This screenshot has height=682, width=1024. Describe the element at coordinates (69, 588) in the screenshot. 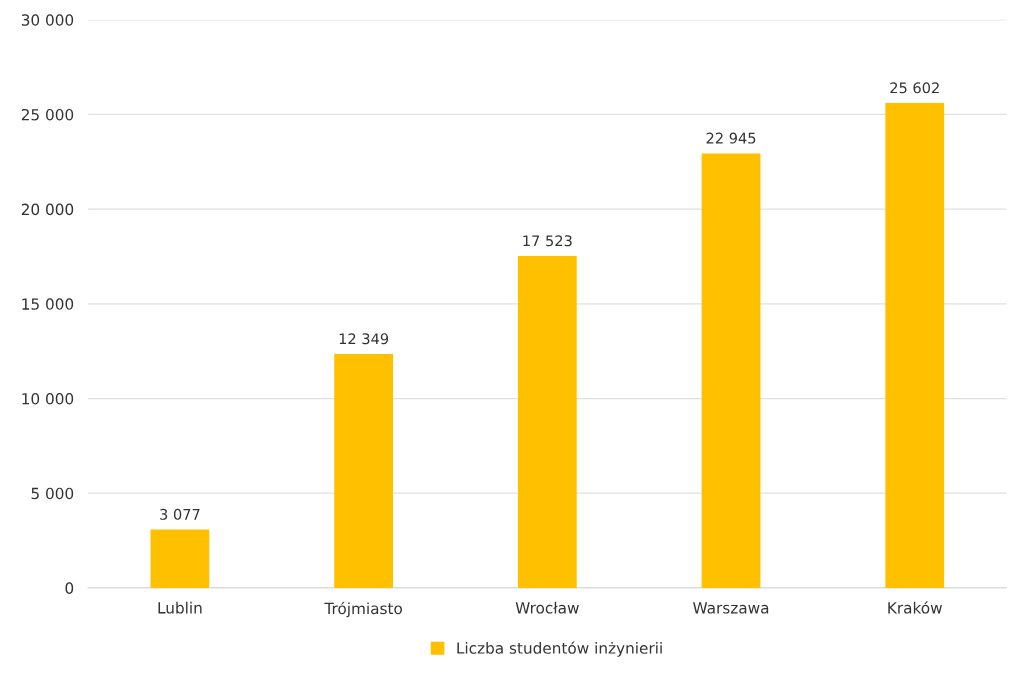

I see `y-tick-label: 0` at that location.